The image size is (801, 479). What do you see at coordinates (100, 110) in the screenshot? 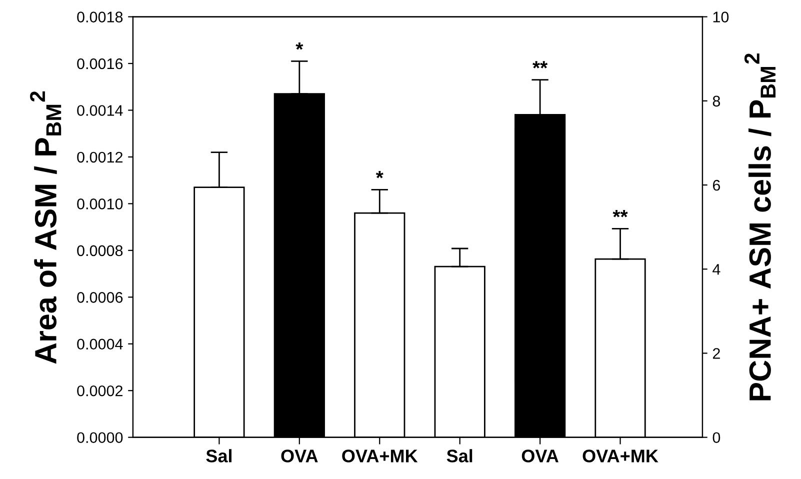
I see `y-tick-label: 0.0014` at bounding box center [100, 110].